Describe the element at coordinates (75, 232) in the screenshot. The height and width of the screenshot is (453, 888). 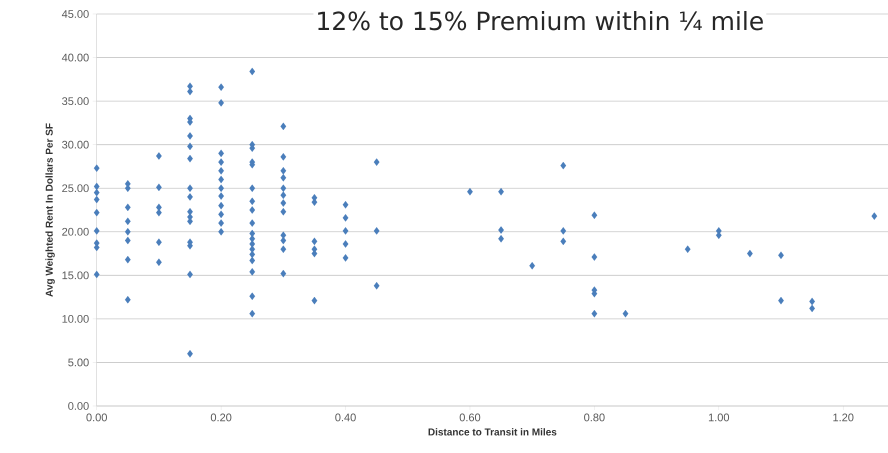
I see `y-tick-label: 20.00` at that location.